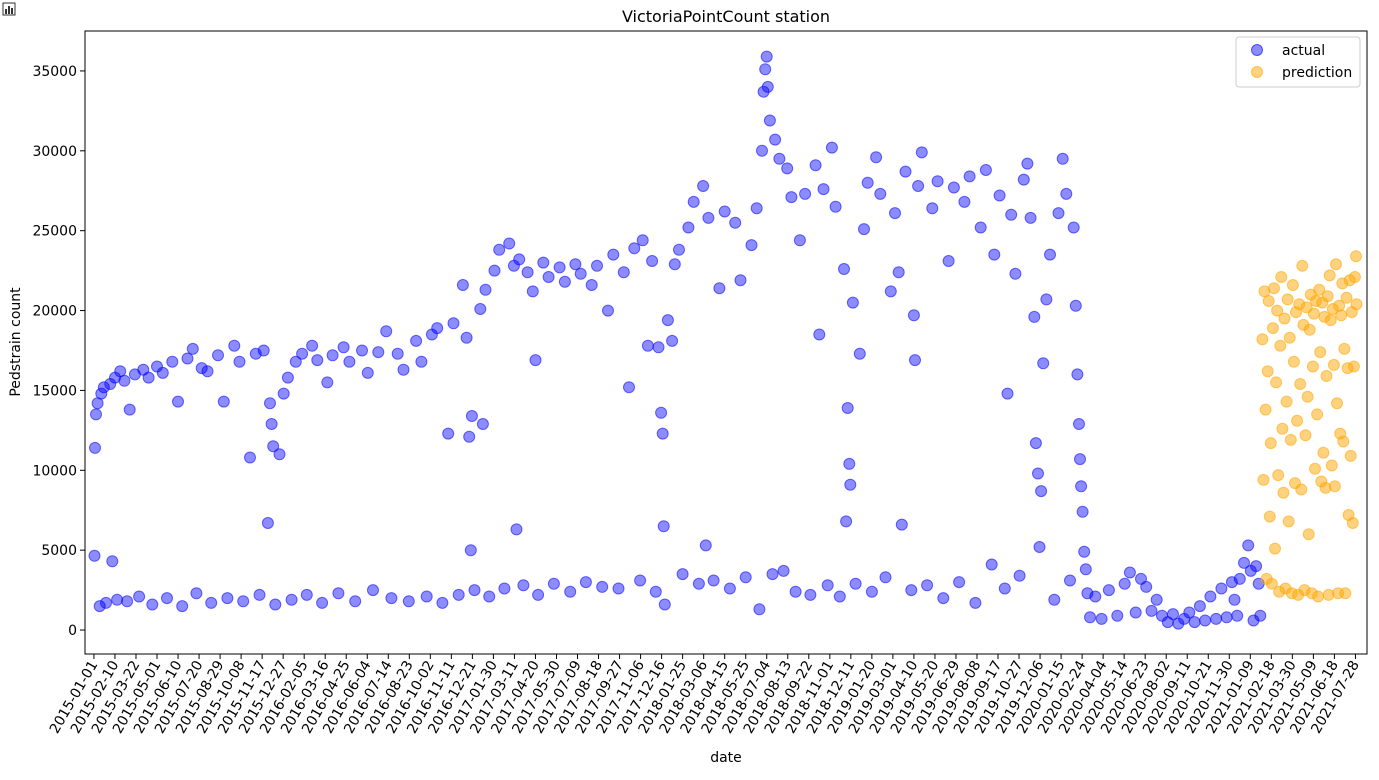 The image size is (1379, 780). What do you see at coordinates (58, 351) in the screenshot?
I see `y-axis: 0 5000 10000 15000 20000 25000 30000 35000` at bounding box center [58, 351].